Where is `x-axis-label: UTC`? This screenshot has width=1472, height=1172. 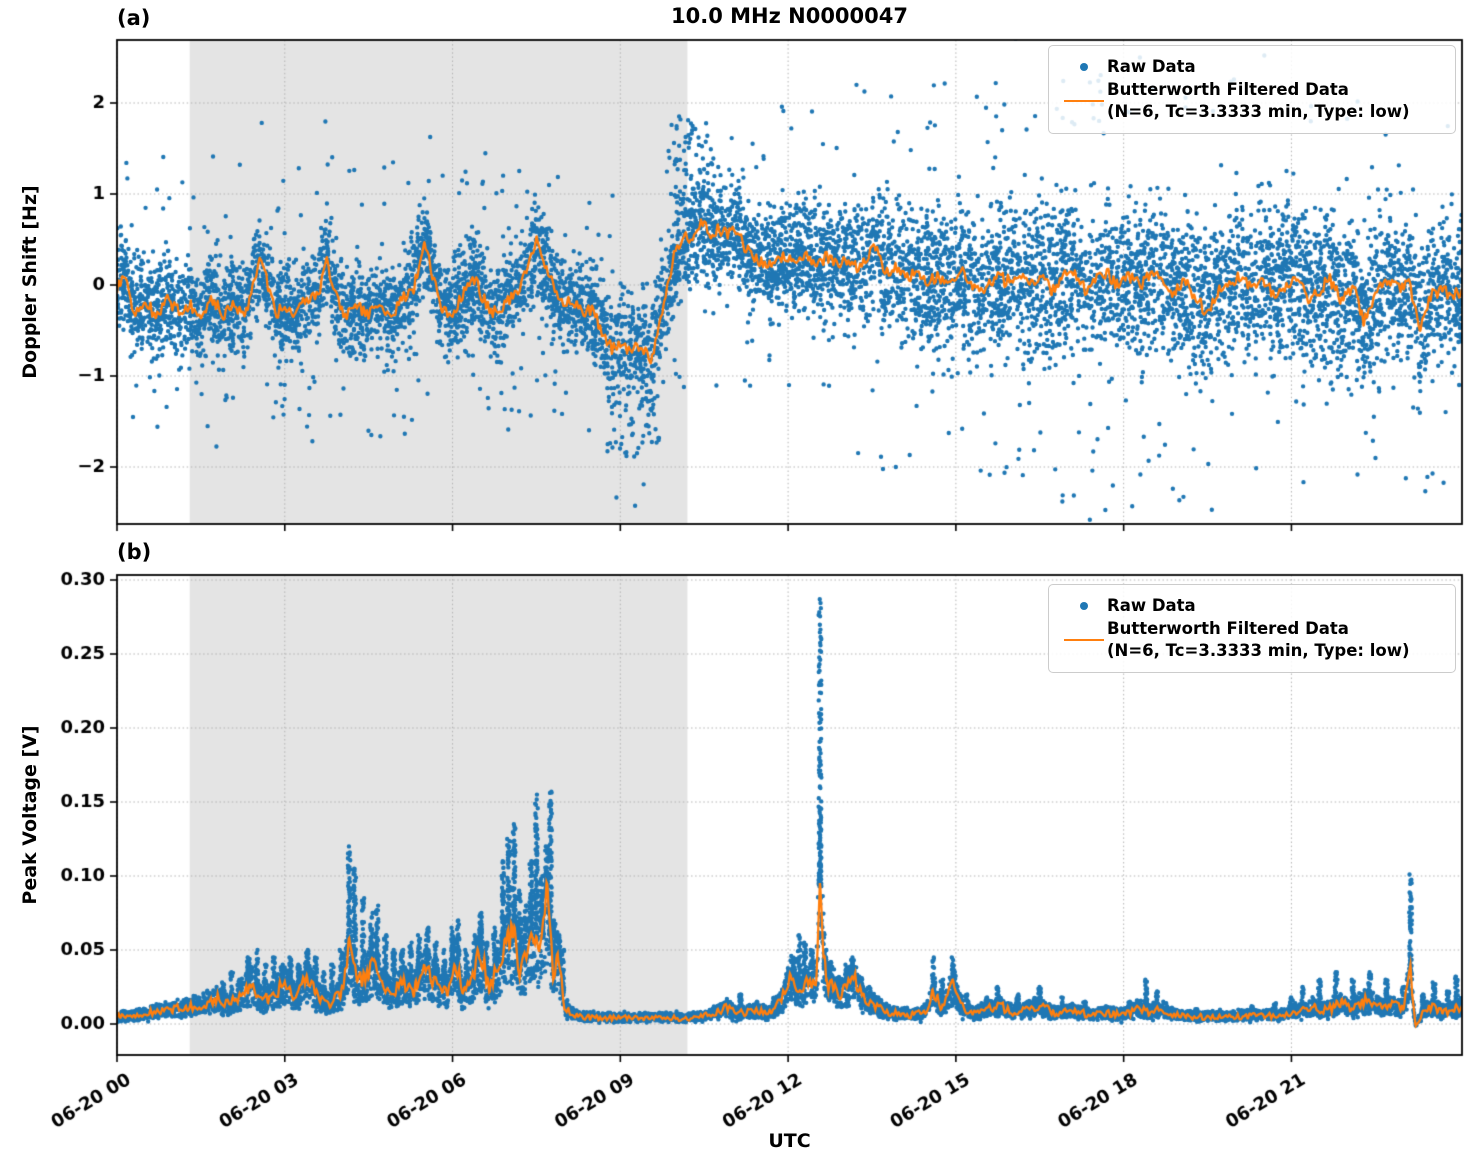 x-axis-label: UTC is located at coordinates (789, 1141).